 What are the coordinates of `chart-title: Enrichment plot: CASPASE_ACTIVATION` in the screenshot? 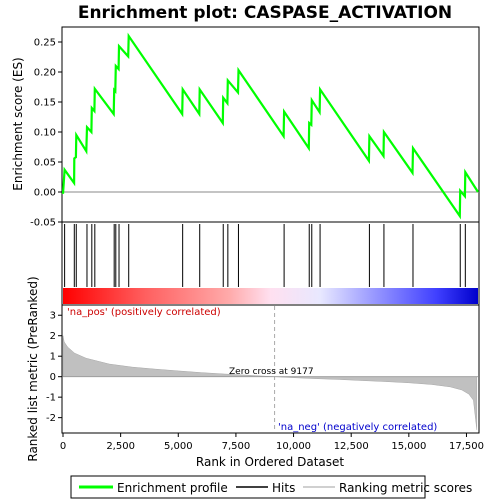 It's located at (265, 13).